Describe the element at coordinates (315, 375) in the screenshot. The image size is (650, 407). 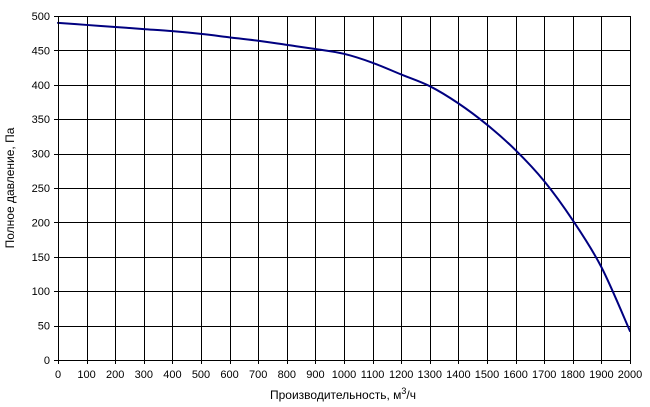
I see `x-tick-label: 900` at that location.